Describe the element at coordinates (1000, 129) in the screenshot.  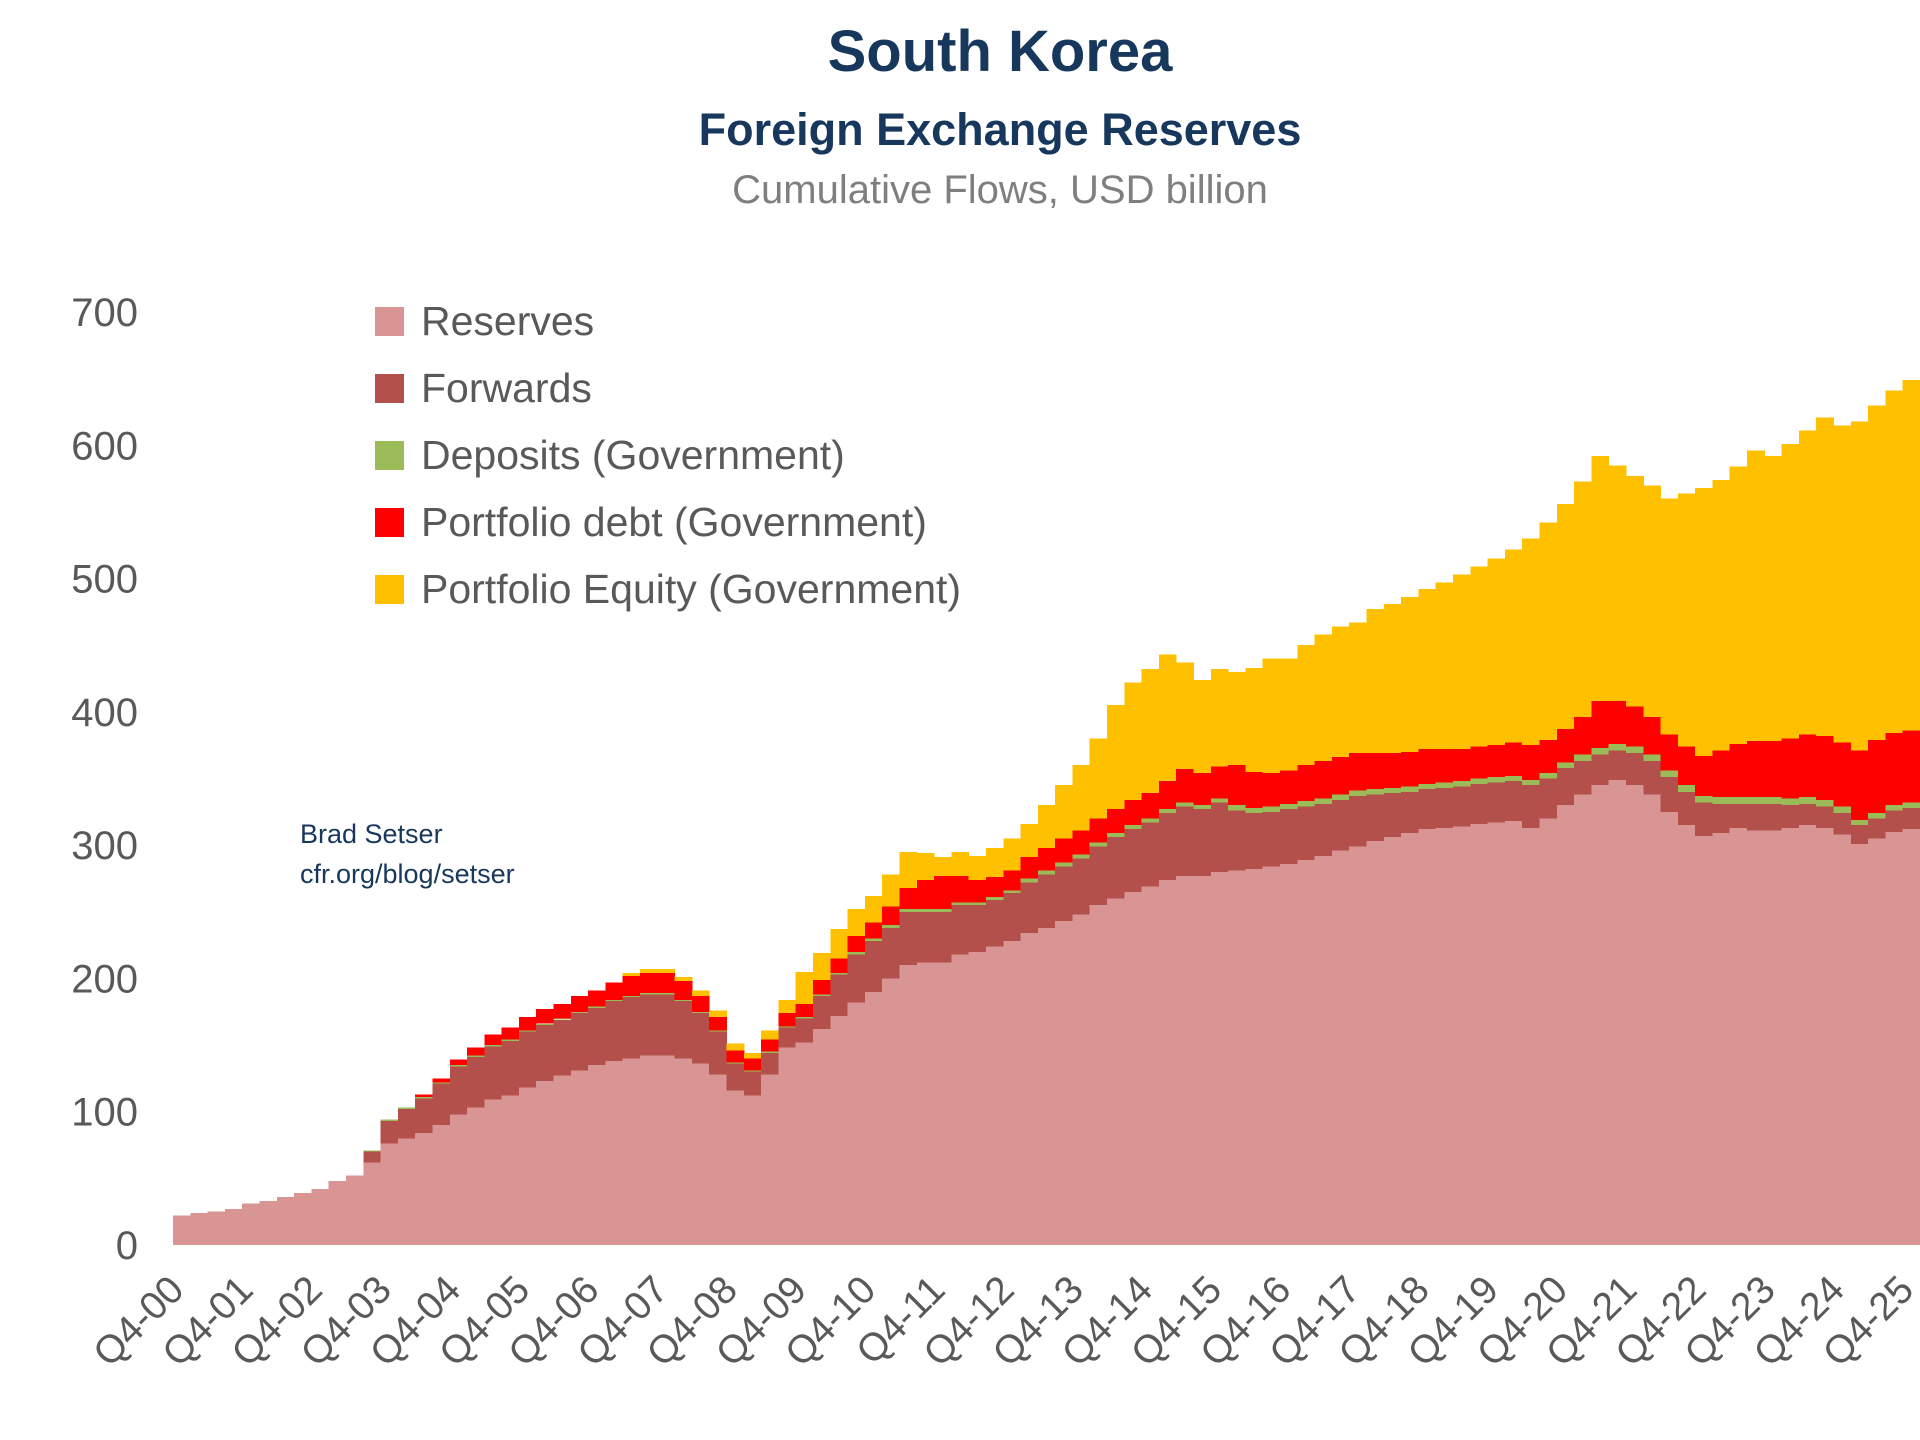
I see `chart-subtitle: Foreign Exchange Reserves` at that location.